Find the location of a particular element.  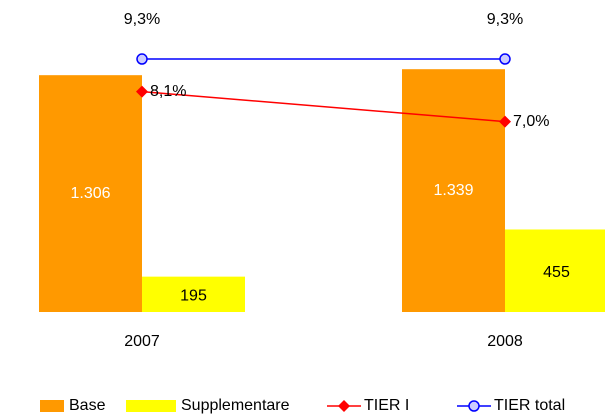

value-label: 7,0% is located at coordinates (531, 121).